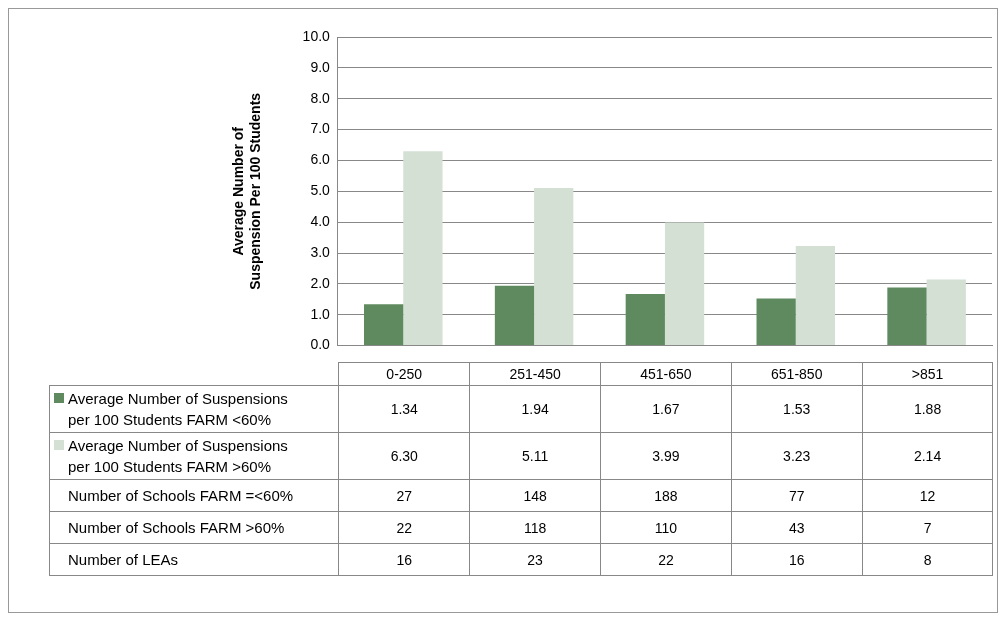  What do you see at coordinates (797, 374) in the screenshot?
I see `x-tick-label: 651-850` at bounding box center [797, 374].